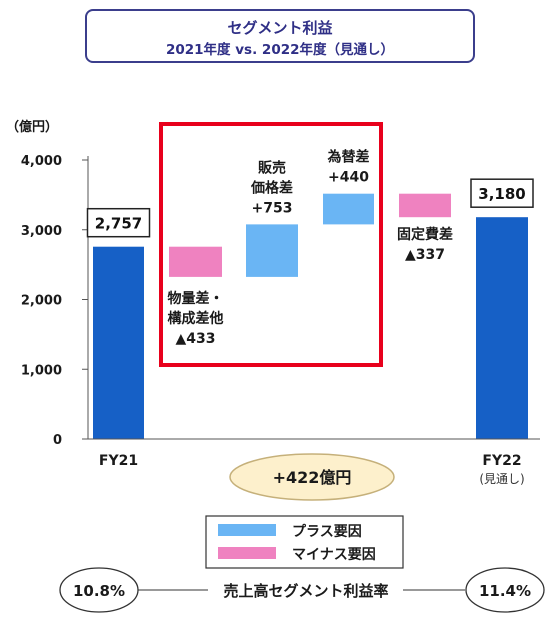 This screenshot has width=557, height=618. I want to click on y-tick-label: 3,000, so click(41, 231).